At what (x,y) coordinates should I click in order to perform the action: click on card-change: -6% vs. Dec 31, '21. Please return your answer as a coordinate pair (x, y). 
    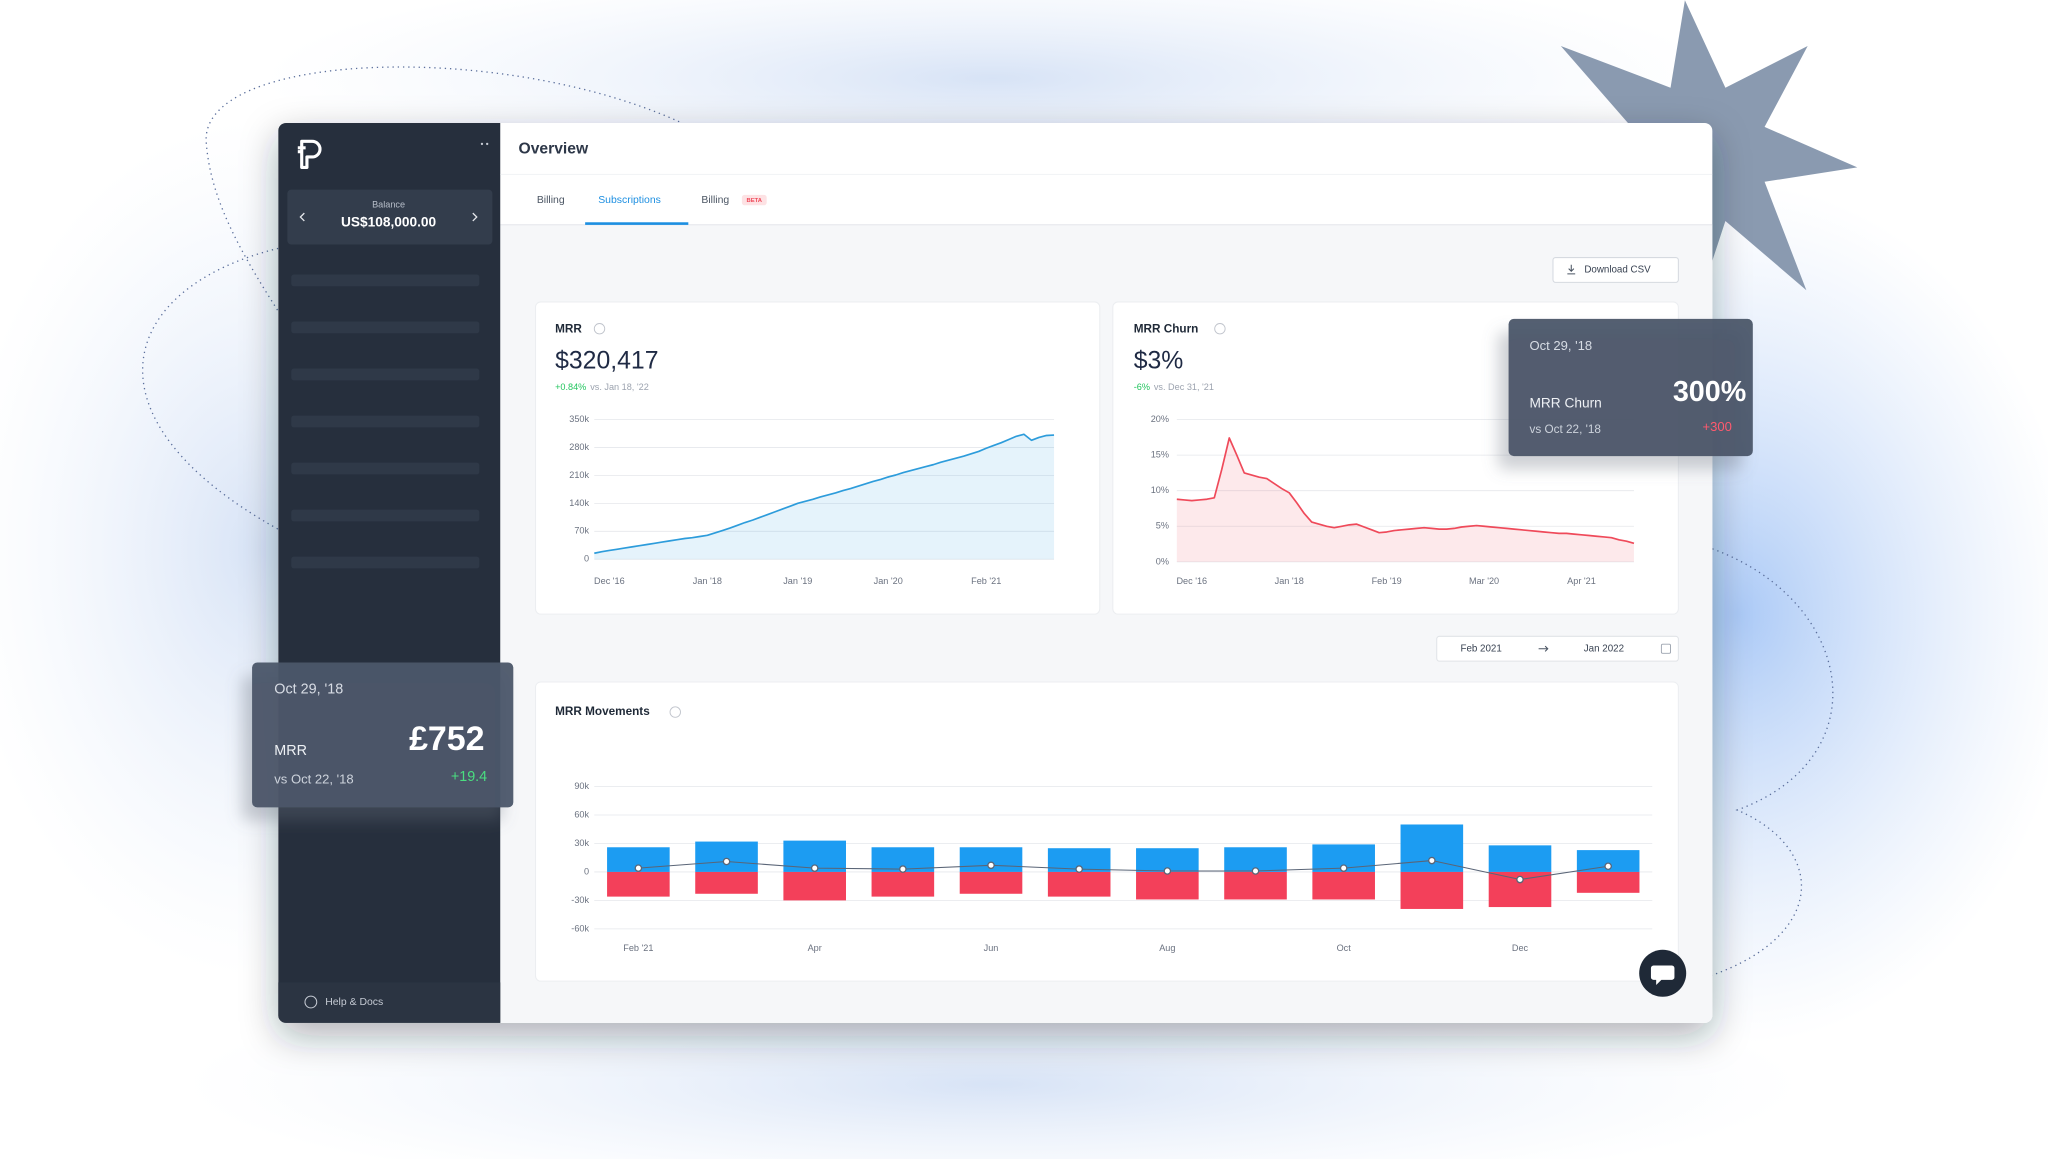
    Looking at the image, I should click on (1174, 388).